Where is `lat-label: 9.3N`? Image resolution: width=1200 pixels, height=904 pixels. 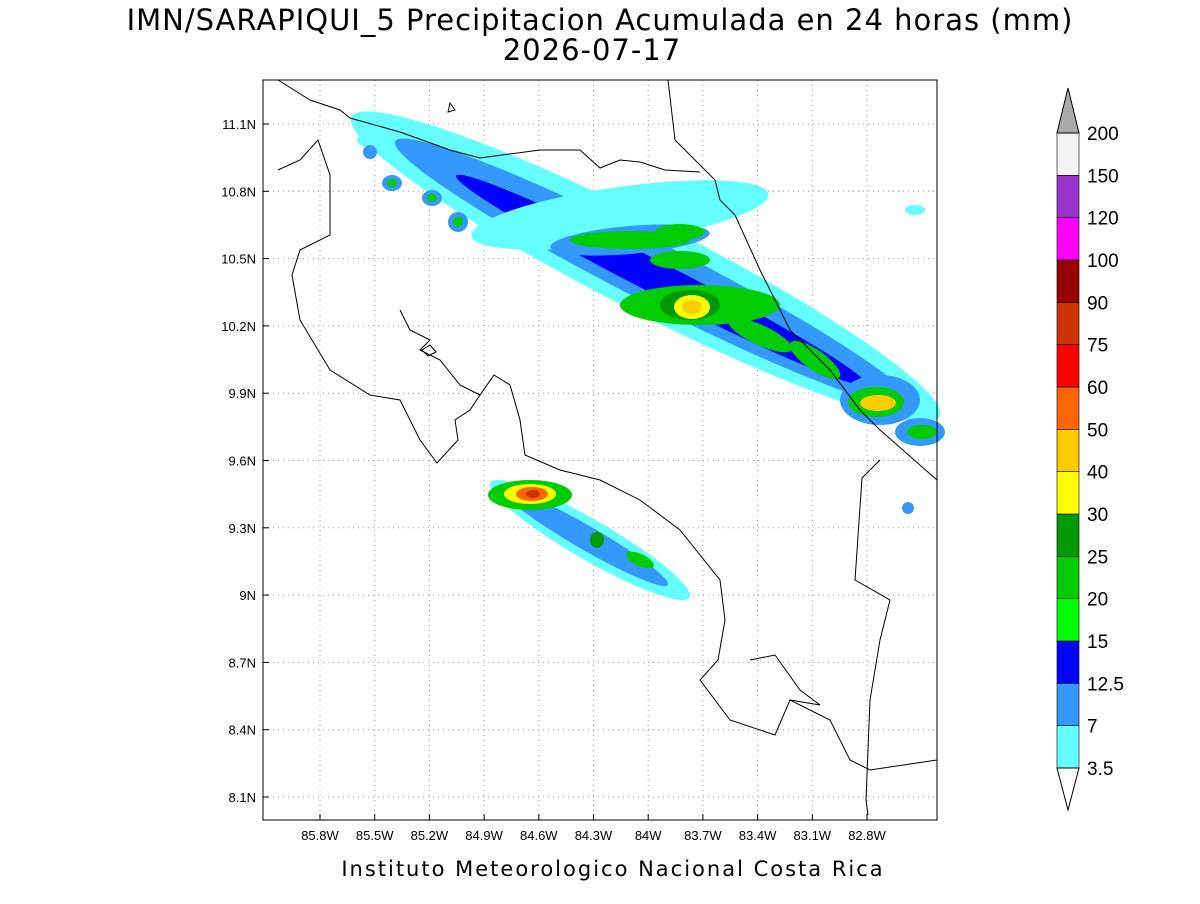 lat-label: 9.3N is located at coordinates (242, 528).